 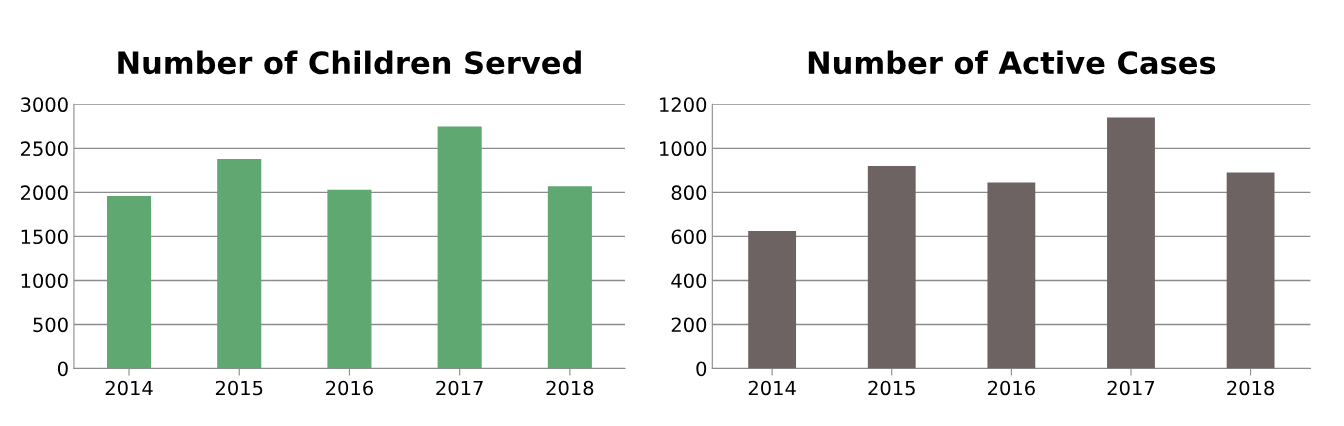 What do you see at coordinates (689, 193) in the screenshot?
I see `y-tick-label: 800` at bounding box center [689, 193].